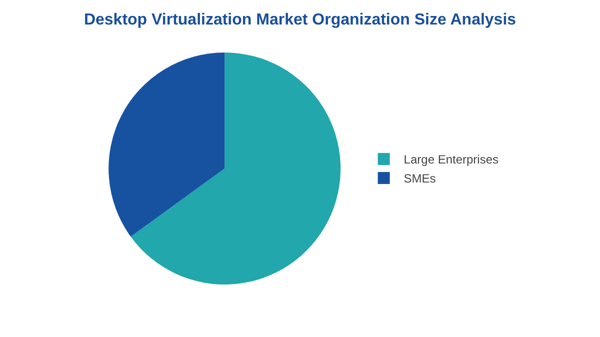  What do you see at coordinates (451, 159) in the screenshot?
I see `legend-label: Large Enterprises` at bounding box center [451, 159].